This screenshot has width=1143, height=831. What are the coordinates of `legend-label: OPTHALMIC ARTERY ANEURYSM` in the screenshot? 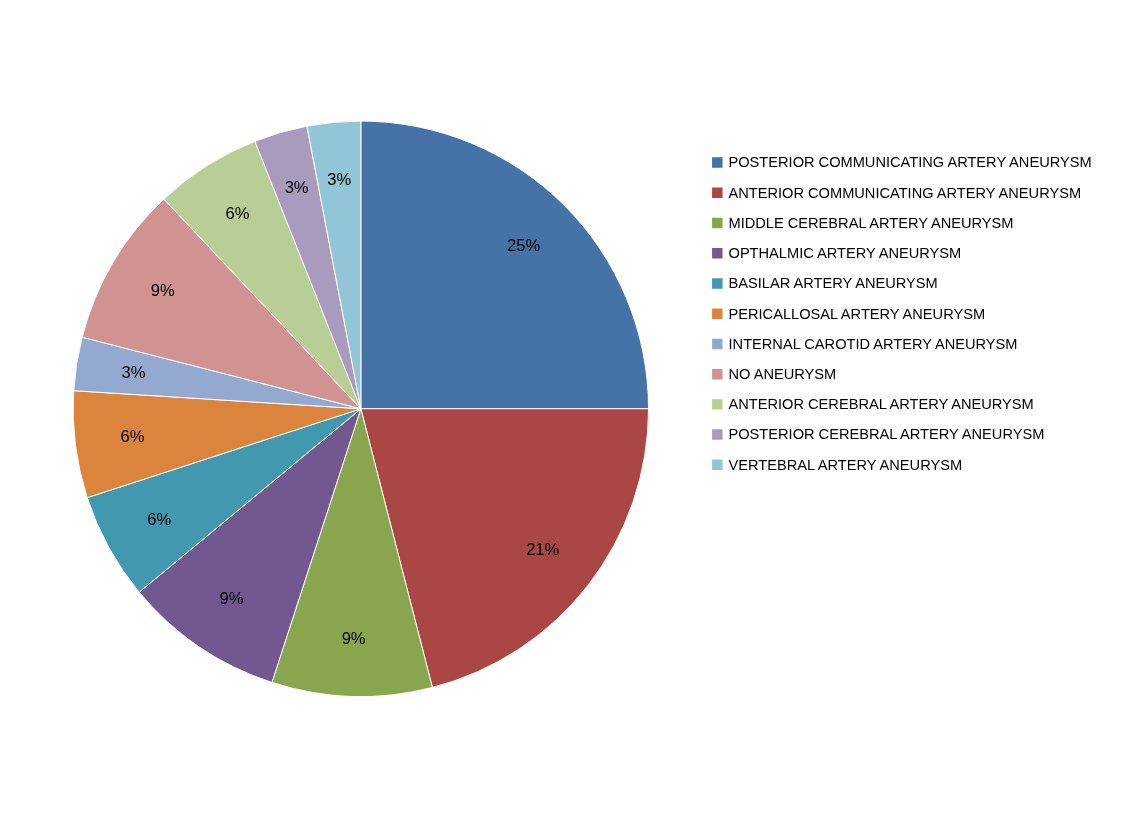 It's located at (845, 253).